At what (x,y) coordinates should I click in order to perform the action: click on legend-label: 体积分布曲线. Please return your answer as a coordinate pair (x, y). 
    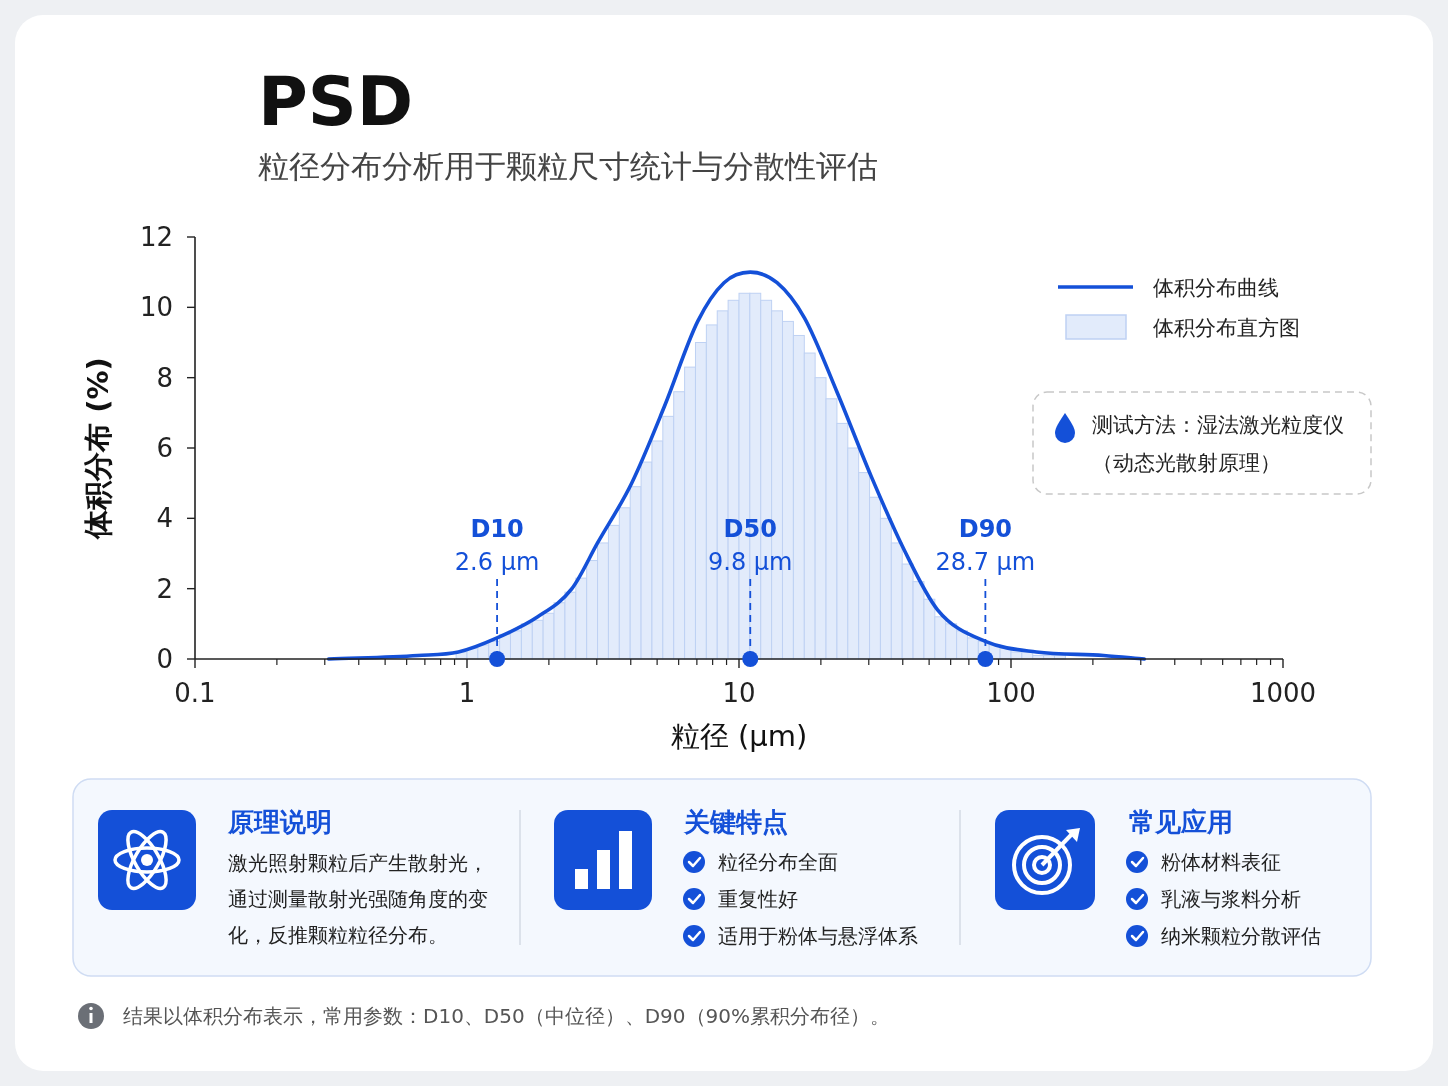
    Looking at the image, I should click on (1216, 288).